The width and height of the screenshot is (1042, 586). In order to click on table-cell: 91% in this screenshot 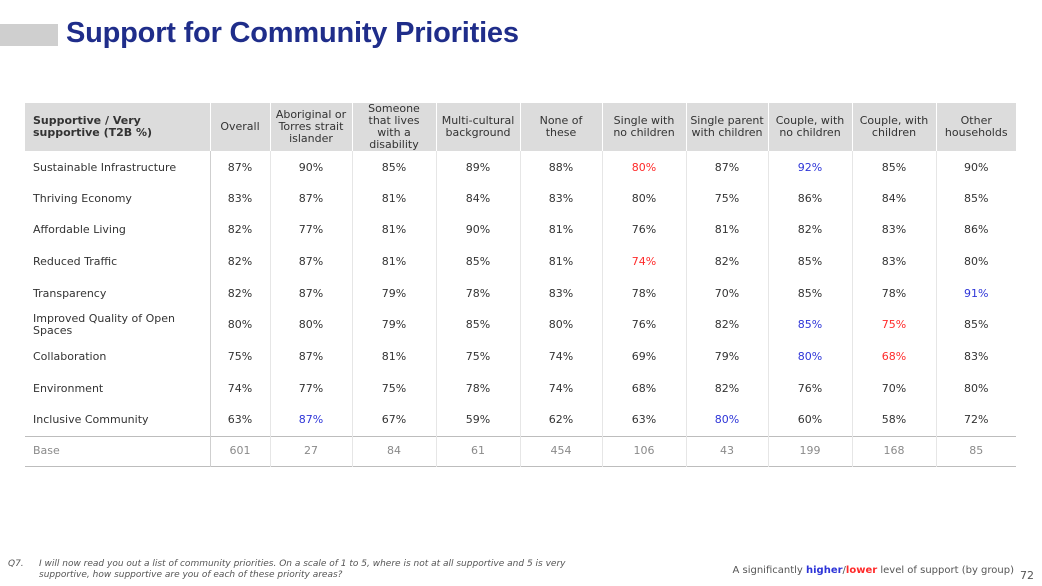, I will do `click(975, 293)`.